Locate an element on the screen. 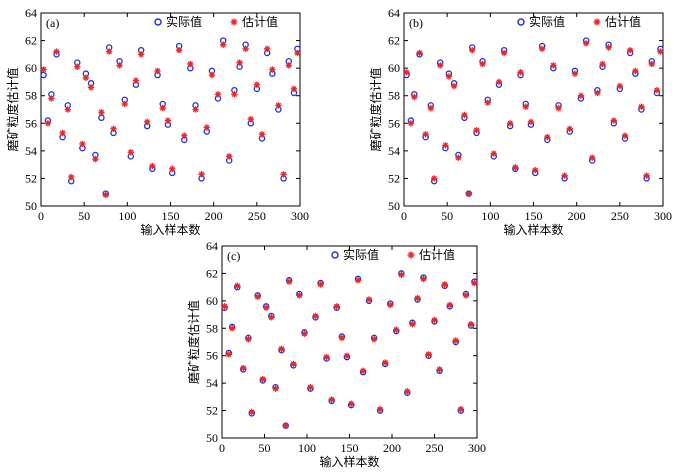  x-axis-label: 输入样本数 is located at coordinates (170, 229).